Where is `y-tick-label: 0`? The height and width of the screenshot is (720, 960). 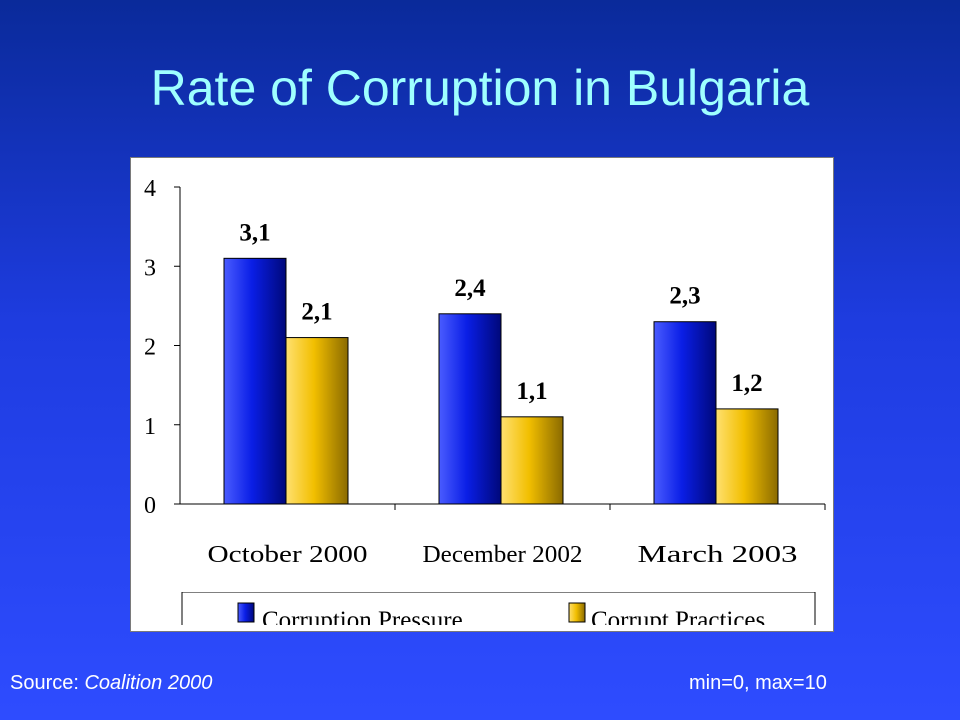
y-tick-label: 0 is located at coordinates (150, 506).